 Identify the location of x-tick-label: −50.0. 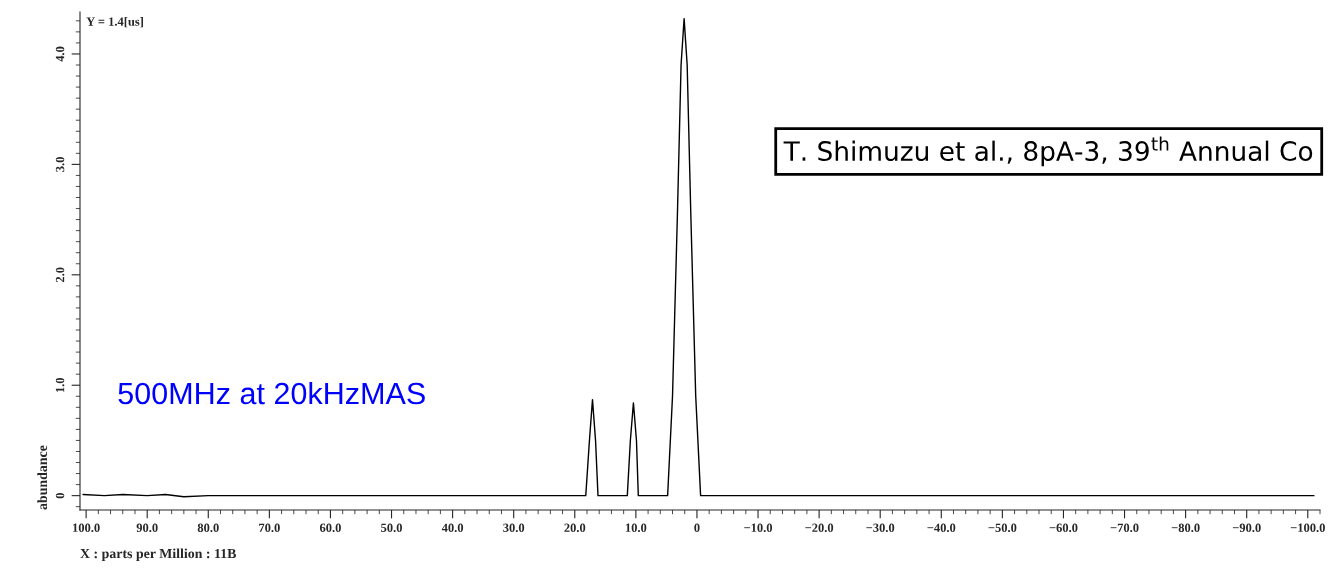
(1002, 528).